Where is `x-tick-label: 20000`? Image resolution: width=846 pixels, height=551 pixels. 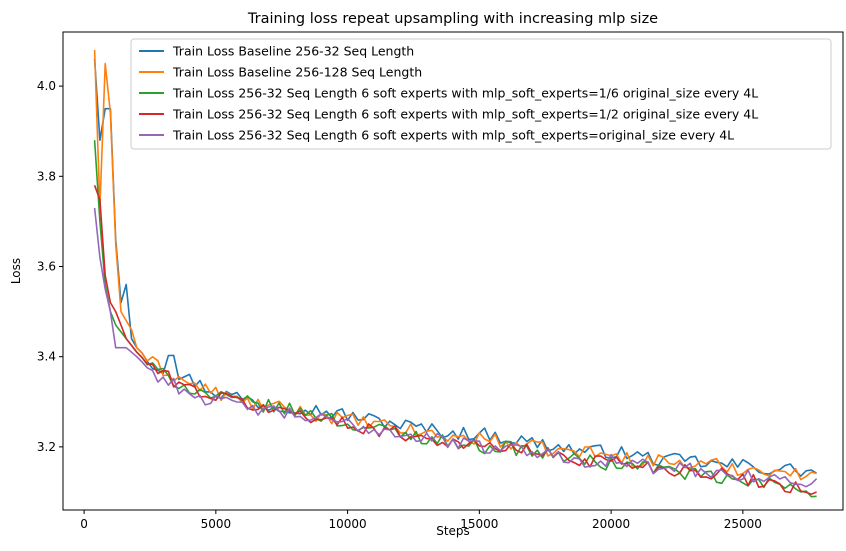 x-tick-label: 20000 is located at coordinates (611, 524).